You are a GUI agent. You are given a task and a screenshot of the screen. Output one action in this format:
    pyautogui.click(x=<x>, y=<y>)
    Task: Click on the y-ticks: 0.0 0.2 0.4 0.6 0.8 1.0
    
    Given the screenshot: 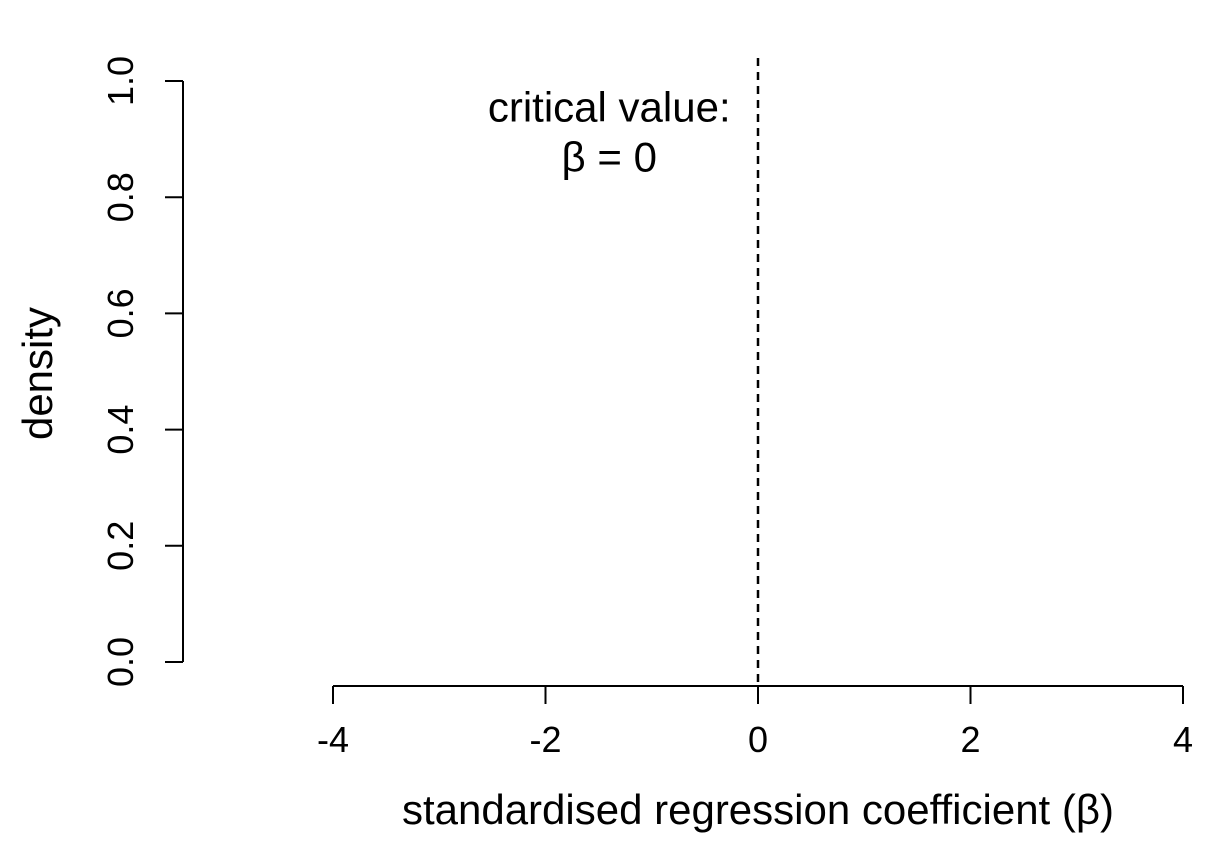 What is the action you would take?
    pyautogui.click(x=141, y=371)
    